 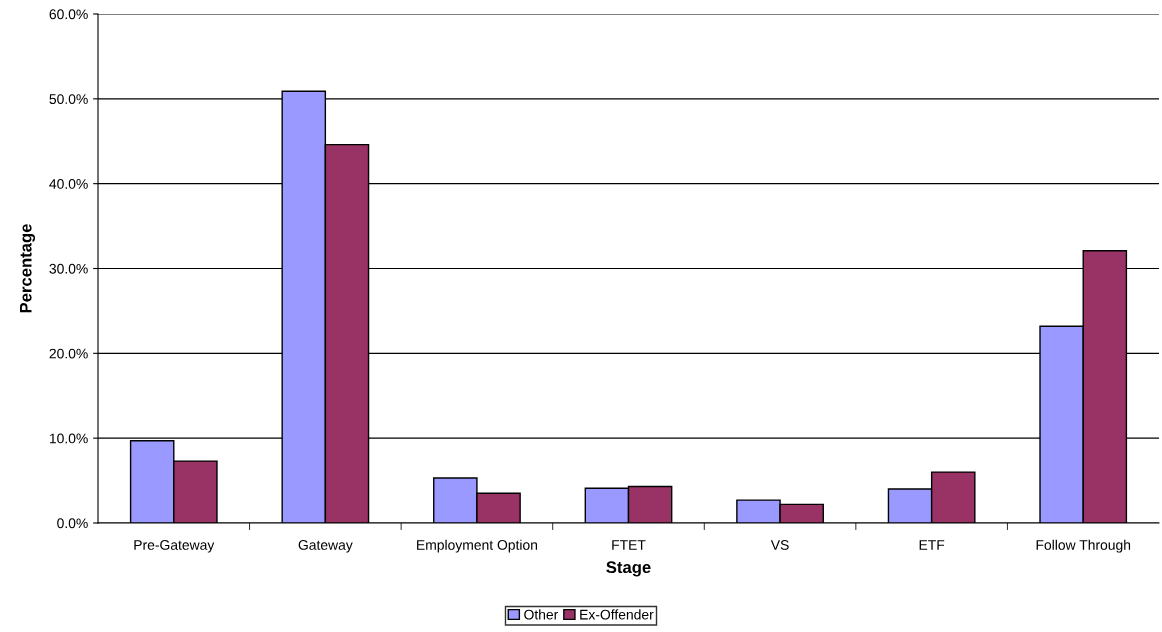 What do you see at coordinates (617, 614) in the screenshot?
I see `legend-label: Ex-Offender` at bounding box center [617, 614].